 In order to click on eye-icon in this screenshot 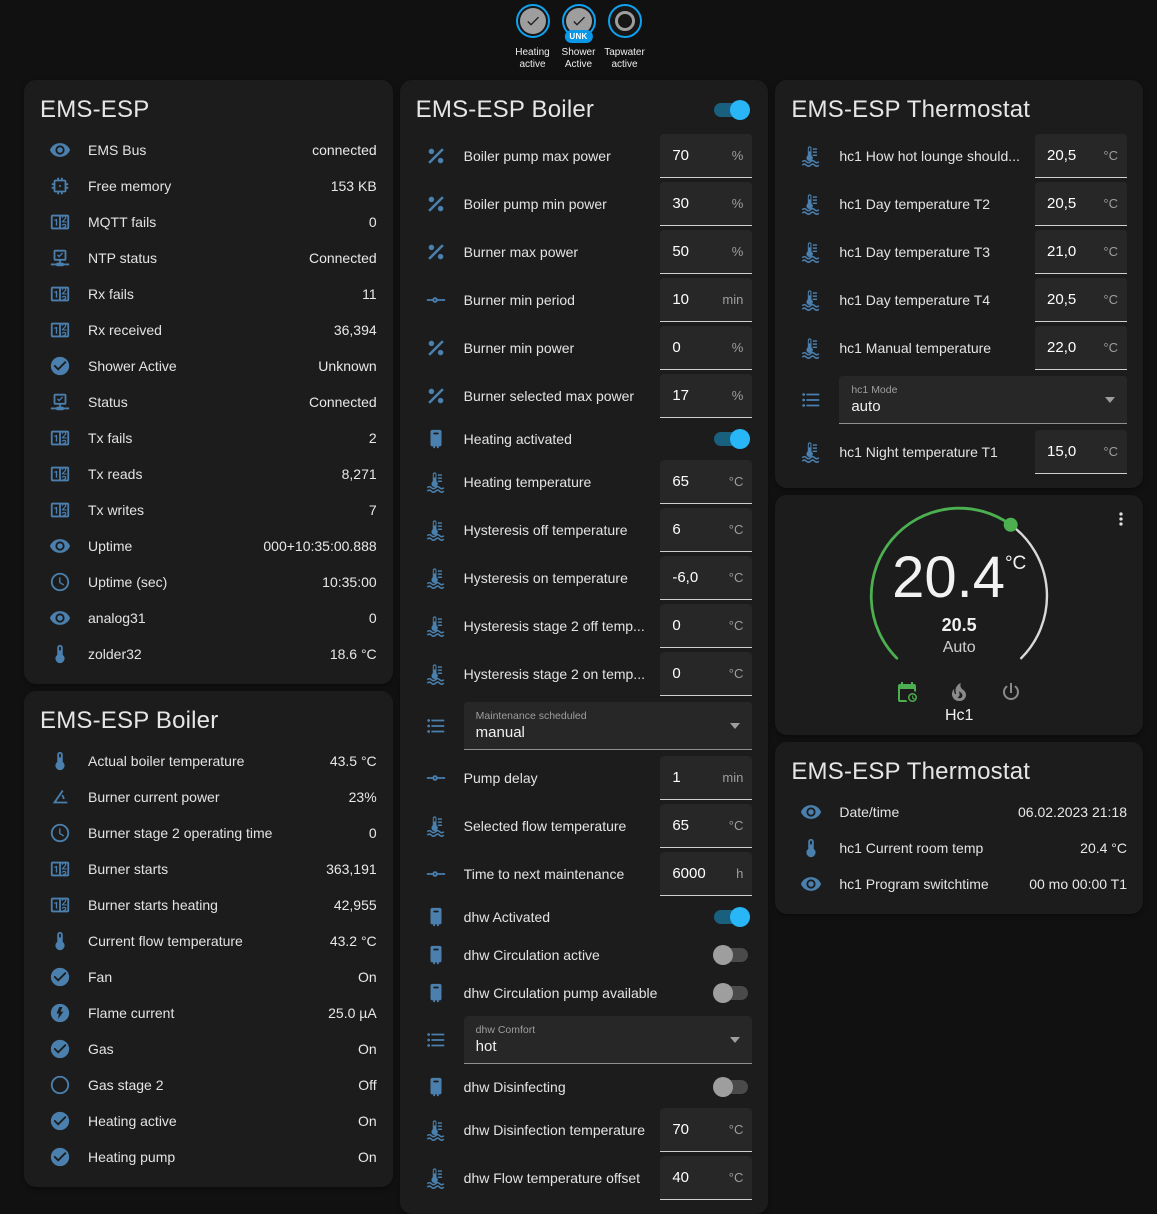, I will do `click(60, 546)`.